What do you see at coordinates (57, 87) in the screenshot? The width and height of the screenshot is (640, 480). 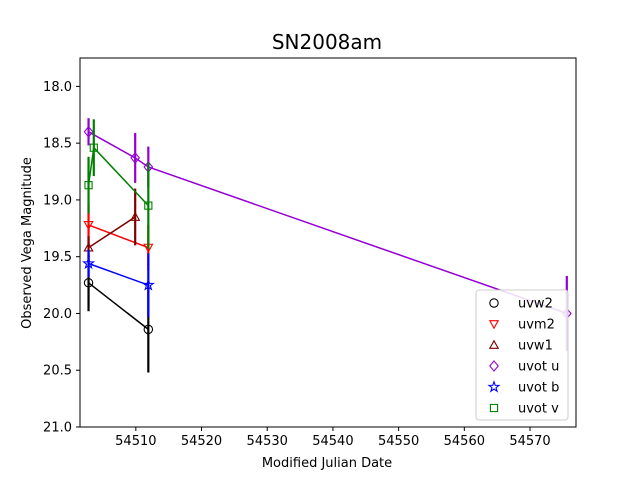 I see `y-tick-label: 18.0` at bounding box center [57, 87].